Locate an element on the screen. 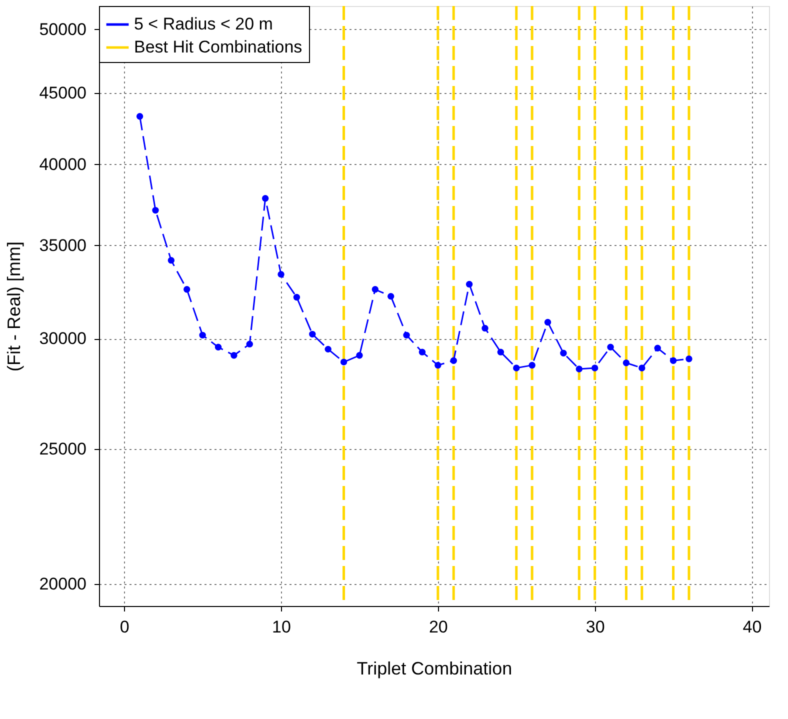 This screenshot has height=719, width=788. x-tick-label: 0 is located at coordinates (125, 627).